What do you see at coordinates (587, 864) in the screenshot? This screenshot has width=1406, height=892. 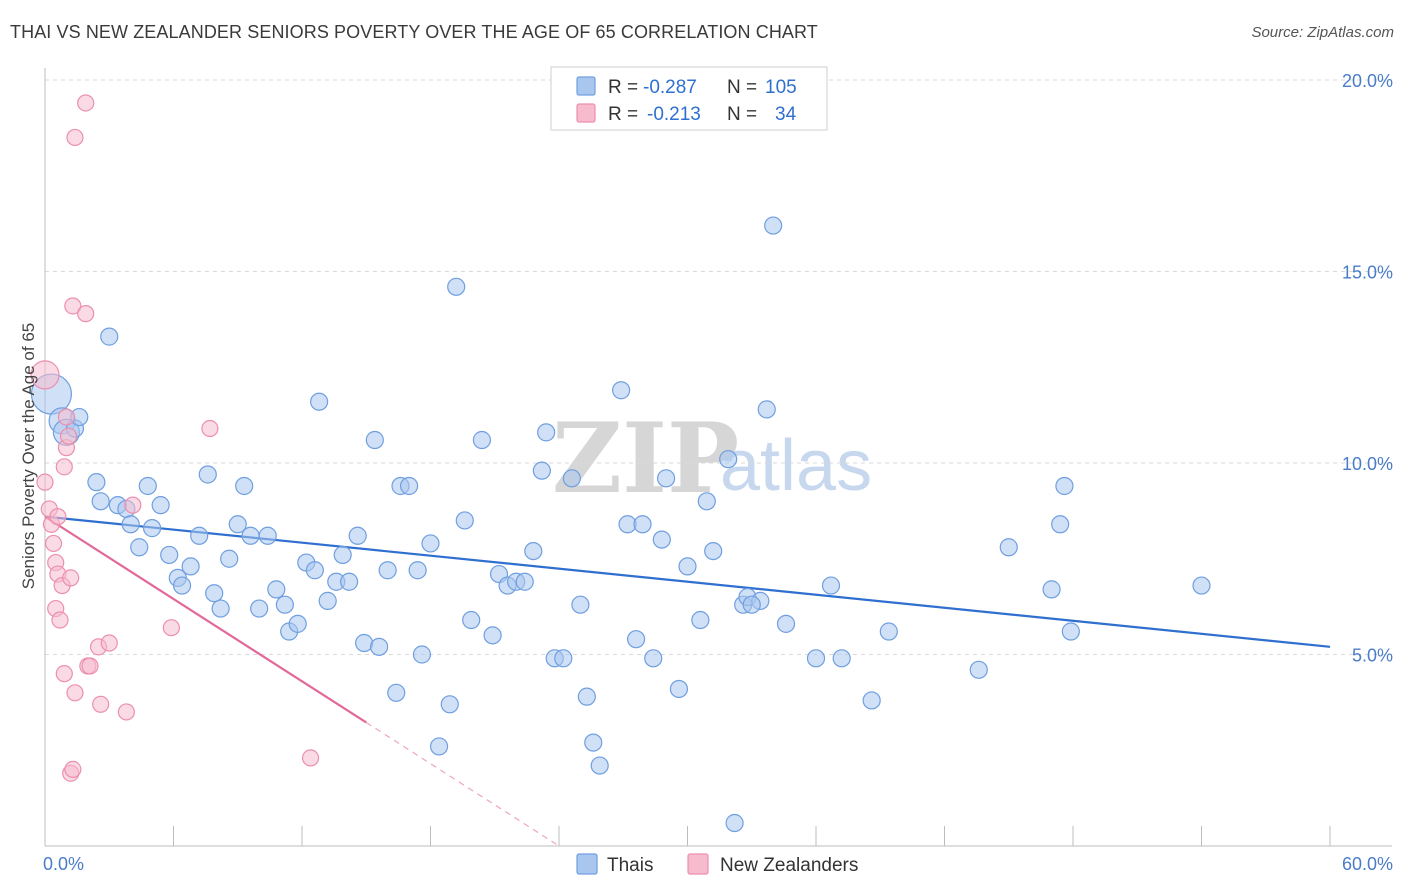 I see `bottom-legend-thais-swatch` at bounding box center [587, 864].